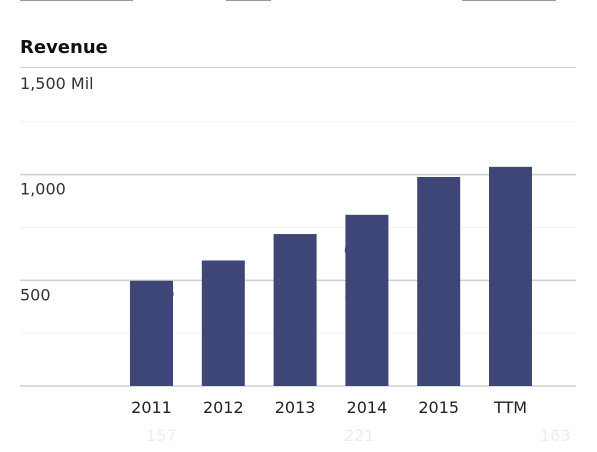 The width and height of the screenshot is (597, 452). What do you see at coordinates (223, 407) in the screenshot?
I see `x-tick-label: 2012` at bounding box center [223, 407].